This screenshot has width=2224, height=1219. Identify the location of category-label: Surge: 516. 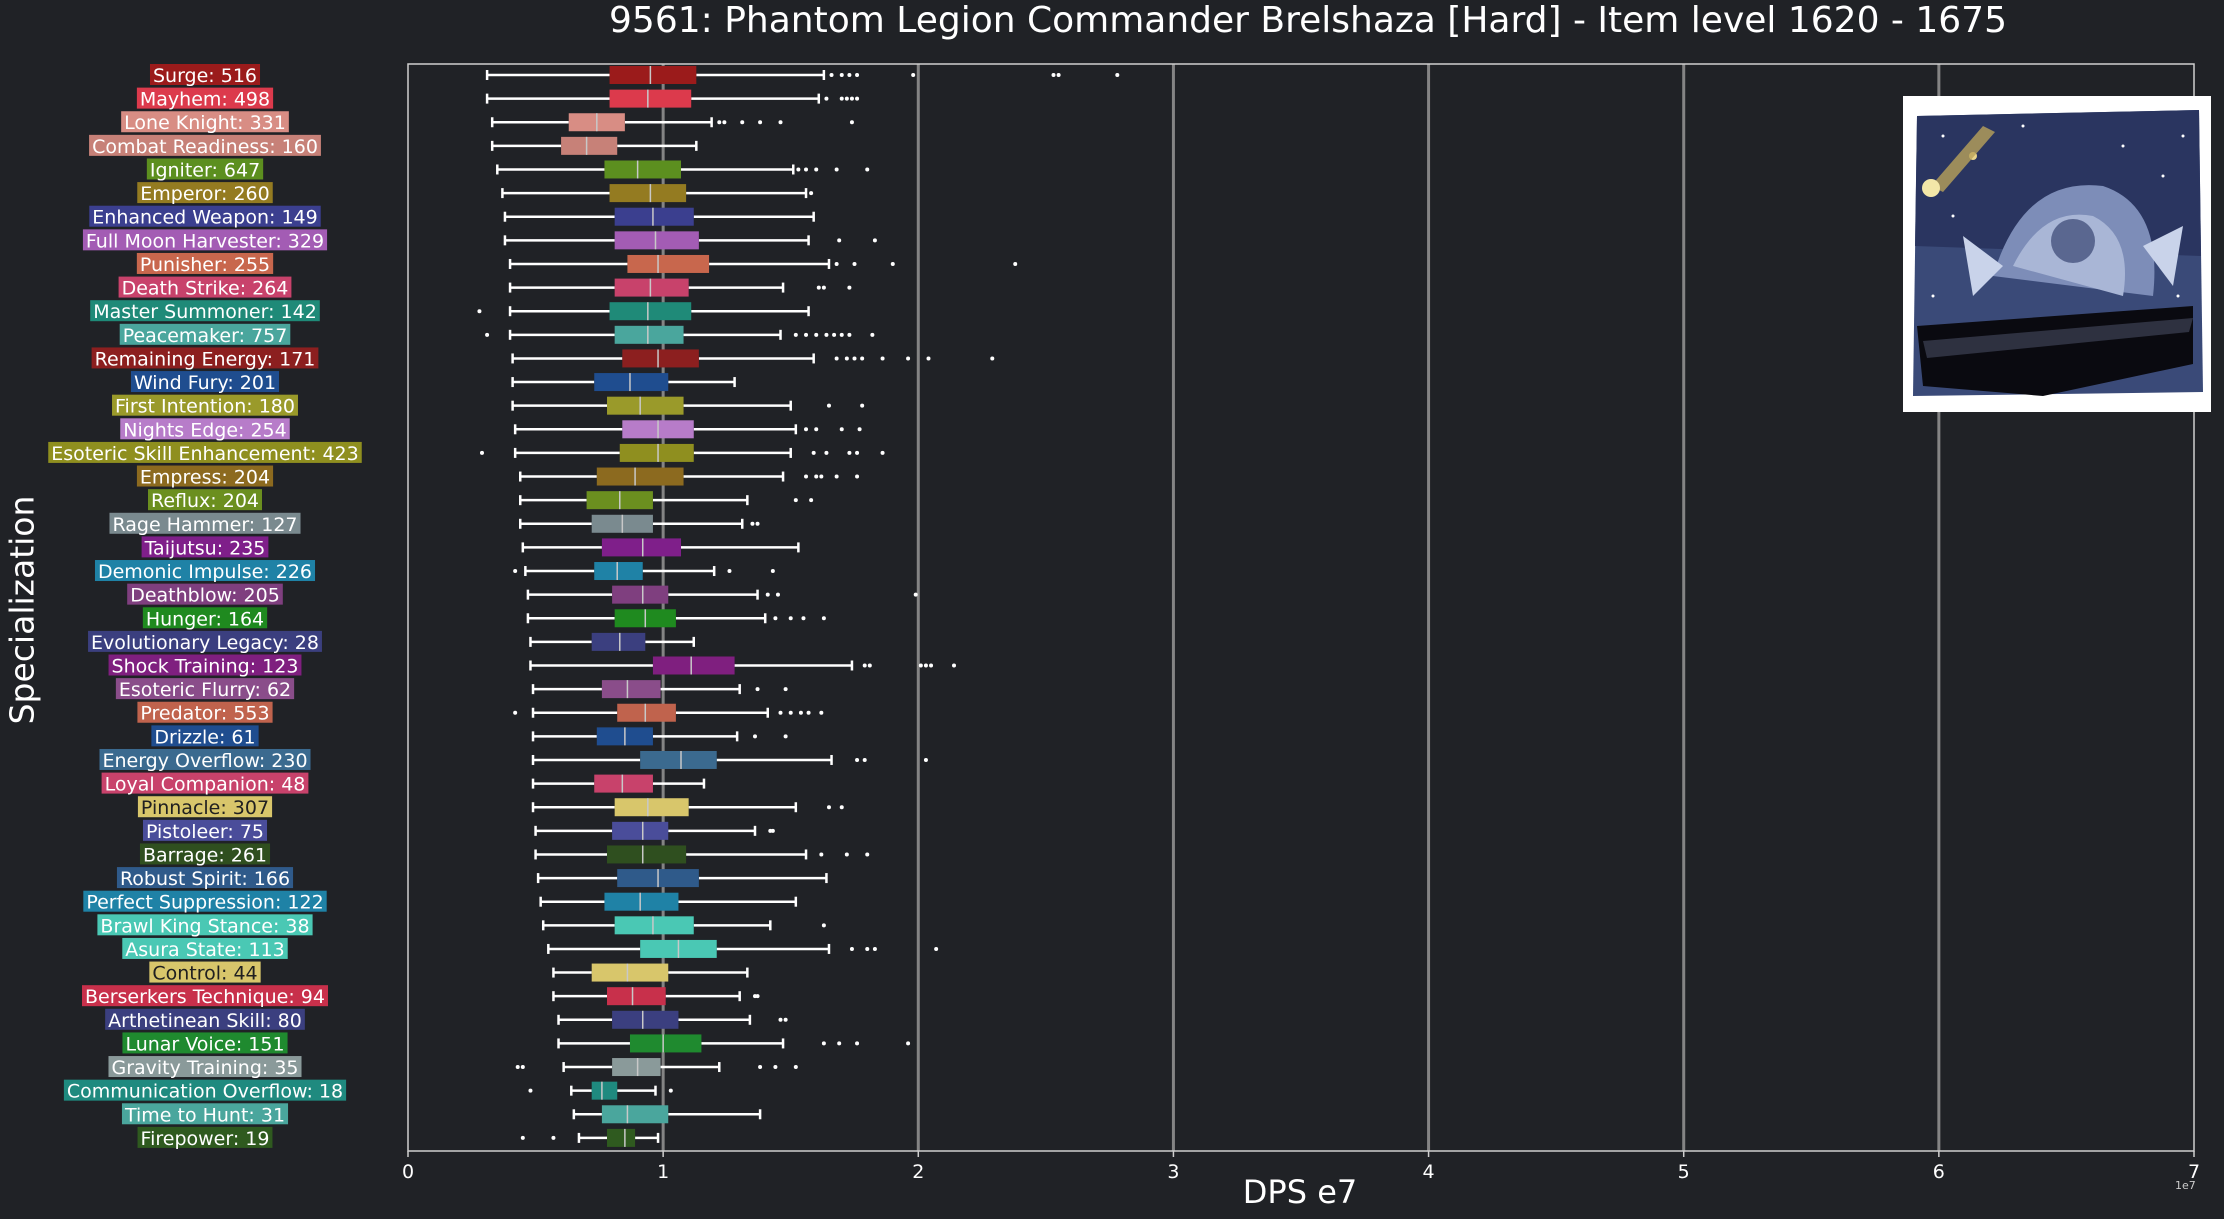
(205, 75).